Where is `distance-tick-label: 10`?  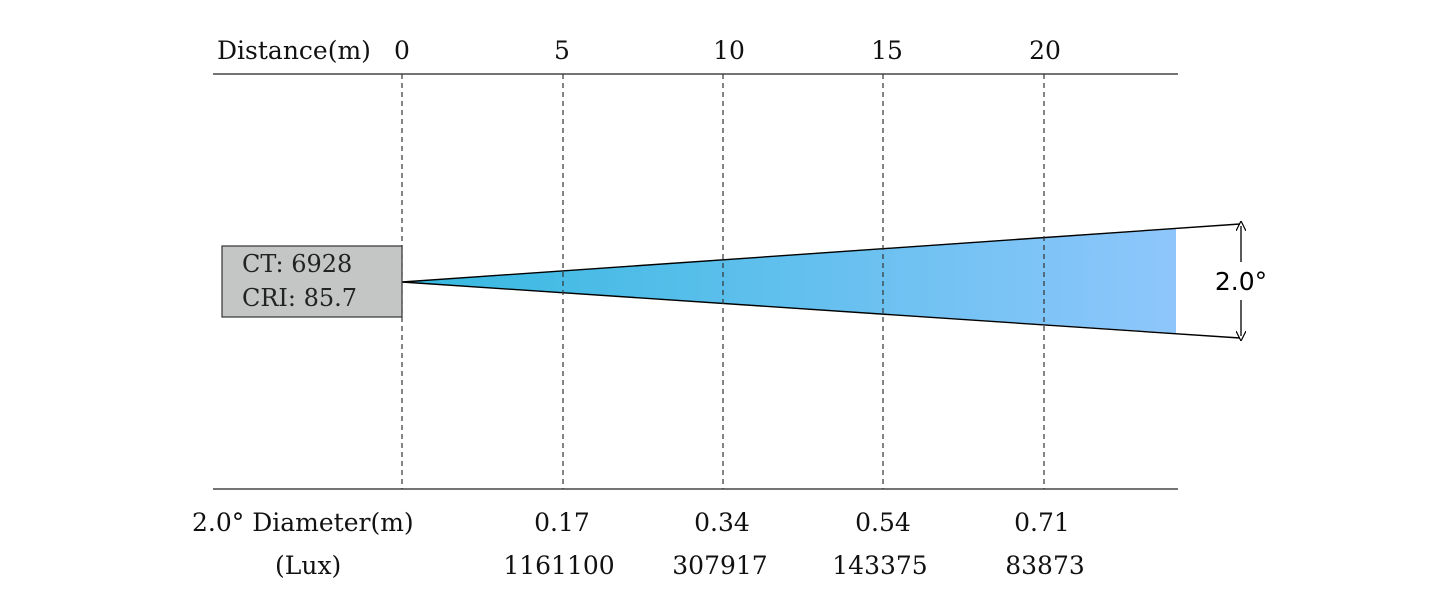 distance-tick-label: 10 is located at coordinates (729, 50).